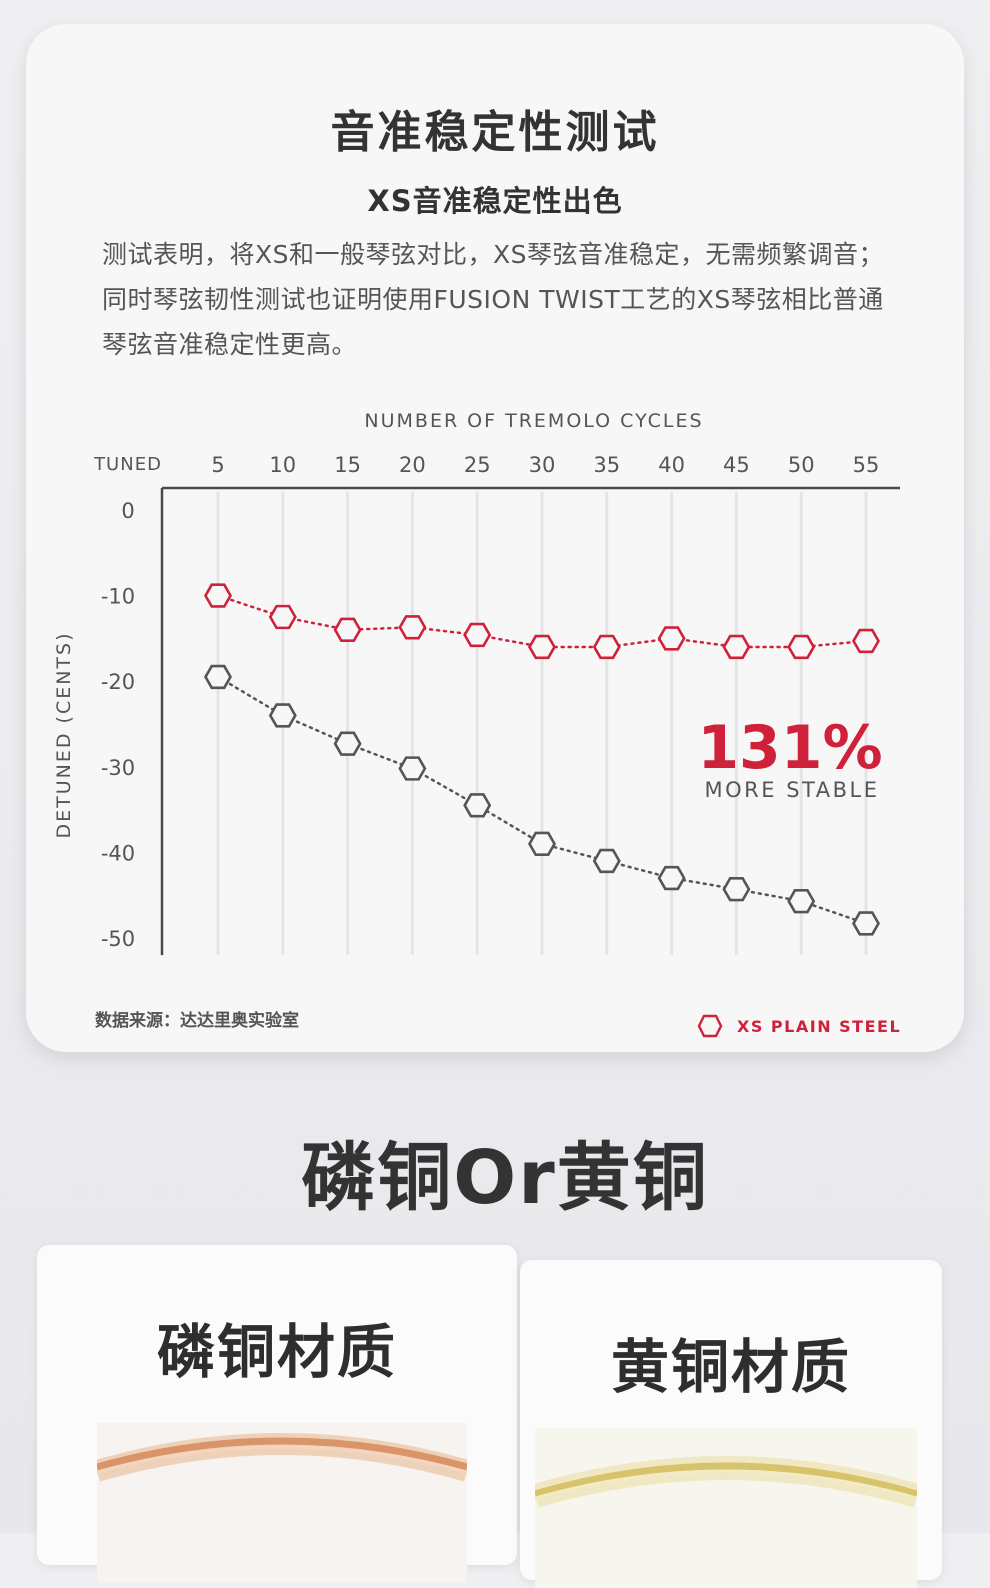  I want to click on phosphor-bronze-string-image, so click(282, 1503).